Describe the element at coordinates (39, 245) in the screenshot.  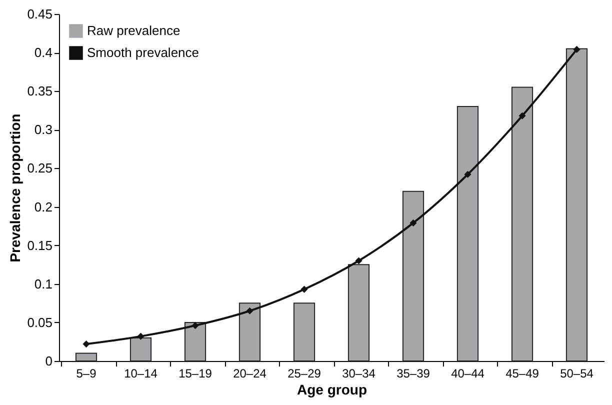
I see `y-tick-label: 0.15` at that location.